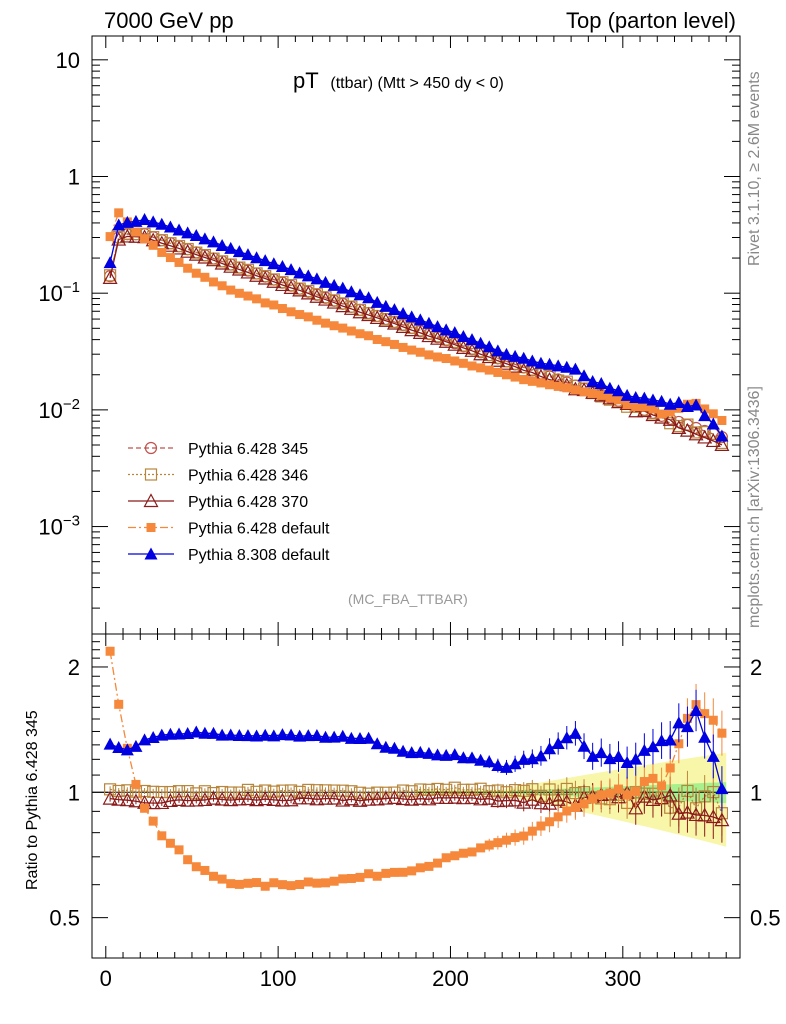  I want to click on legend-label: Pythia 6.428 default, so click(259, 529).